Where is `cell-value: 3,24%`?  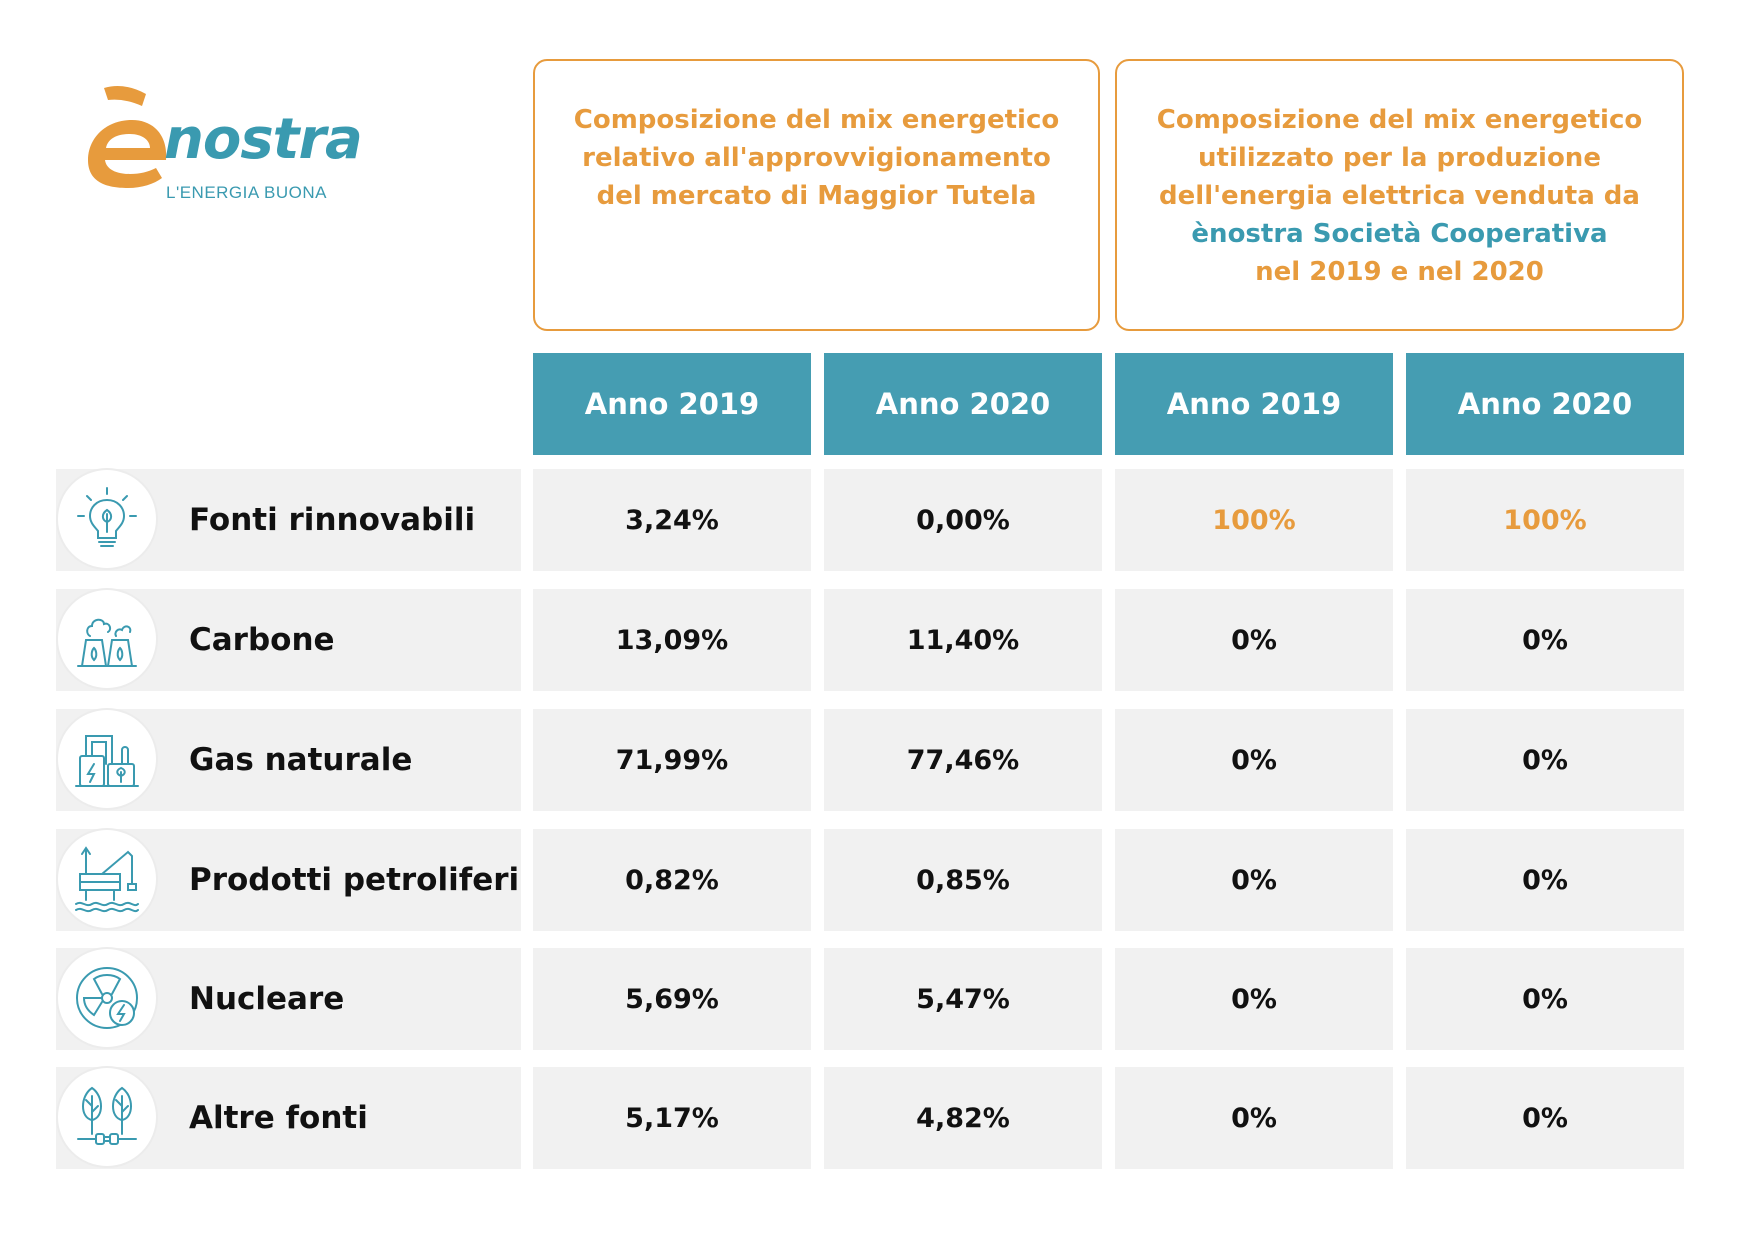
cell-value: 3,24% is located at coordinates (672, 520).